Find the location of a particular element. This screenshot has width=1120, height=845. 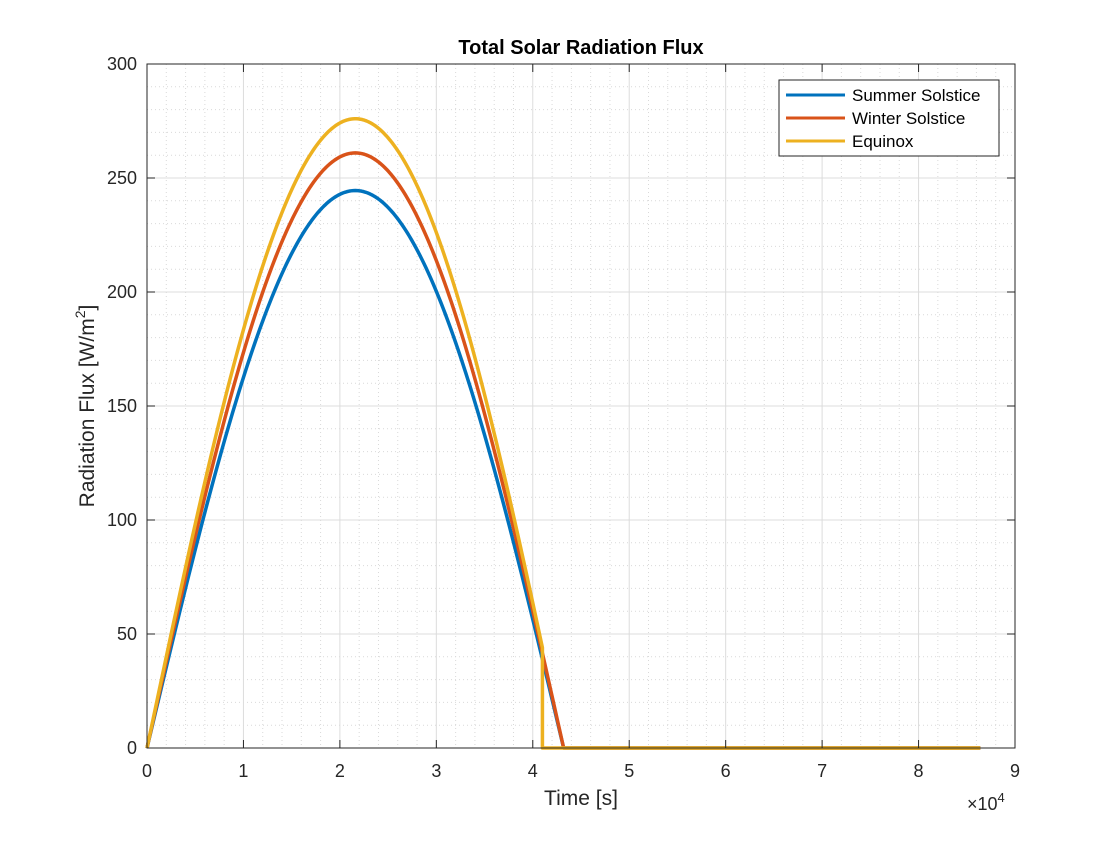

y-axis-label: Radiation Flux [W/m2] is located at coordinates (85, 406).